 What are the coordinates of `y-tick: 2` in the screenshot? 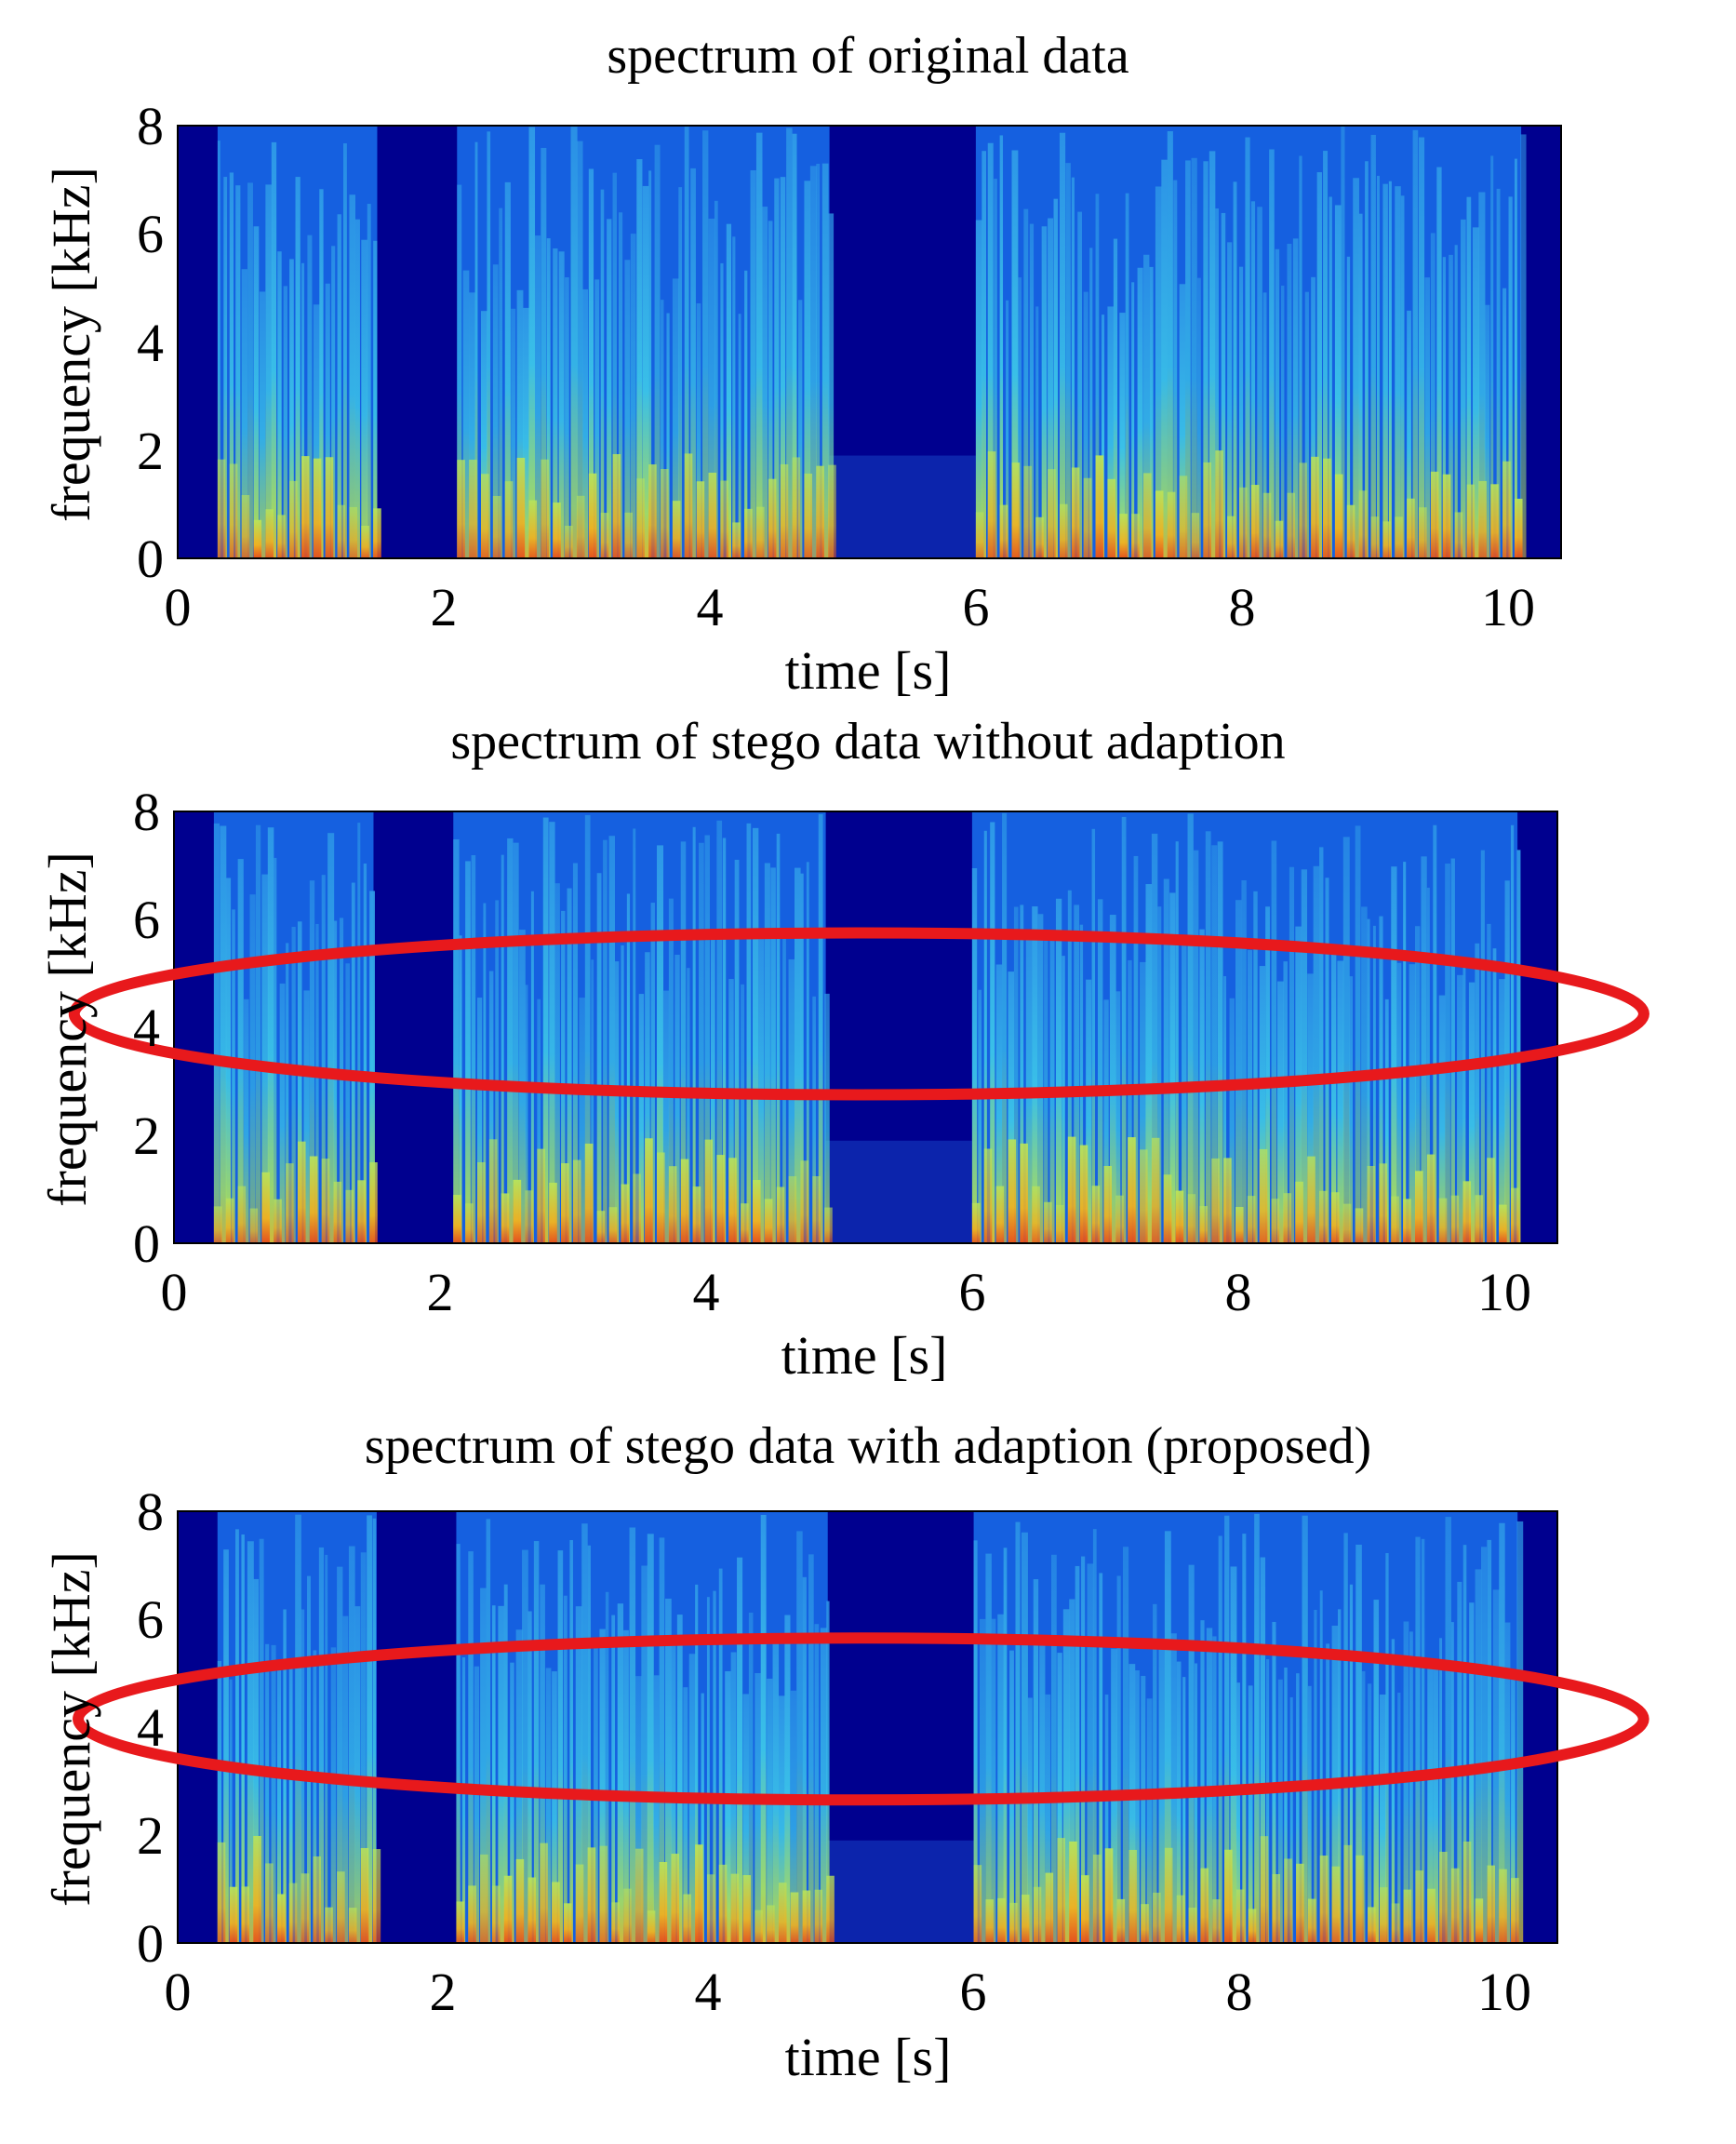 It's located at (147, 1136).